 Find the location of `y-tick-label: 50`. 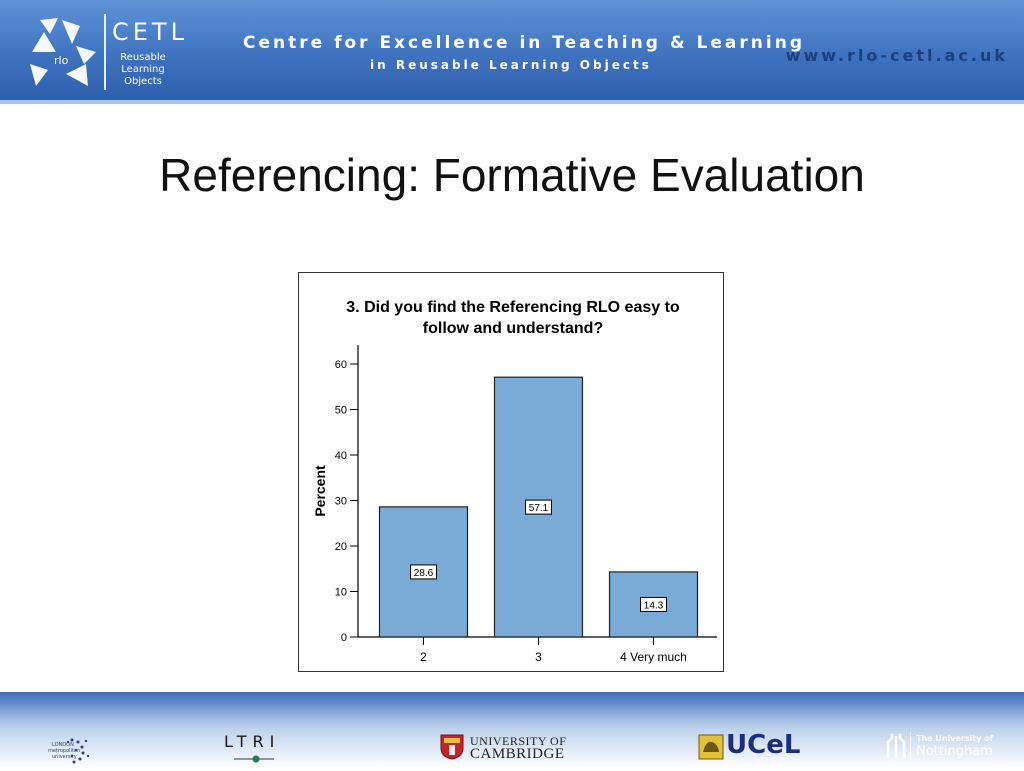

y-tick-label: 50 is located at coordinates (341, 411).